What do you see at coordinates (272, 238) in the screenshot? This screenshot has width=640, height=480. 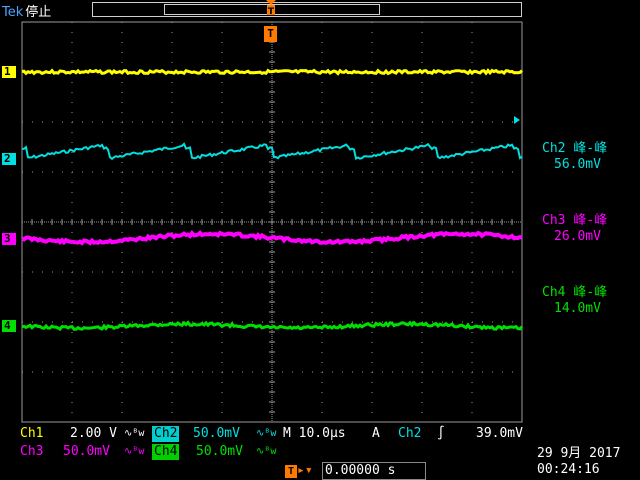 I see `ch3-trace` at bounding box center [272, 238].